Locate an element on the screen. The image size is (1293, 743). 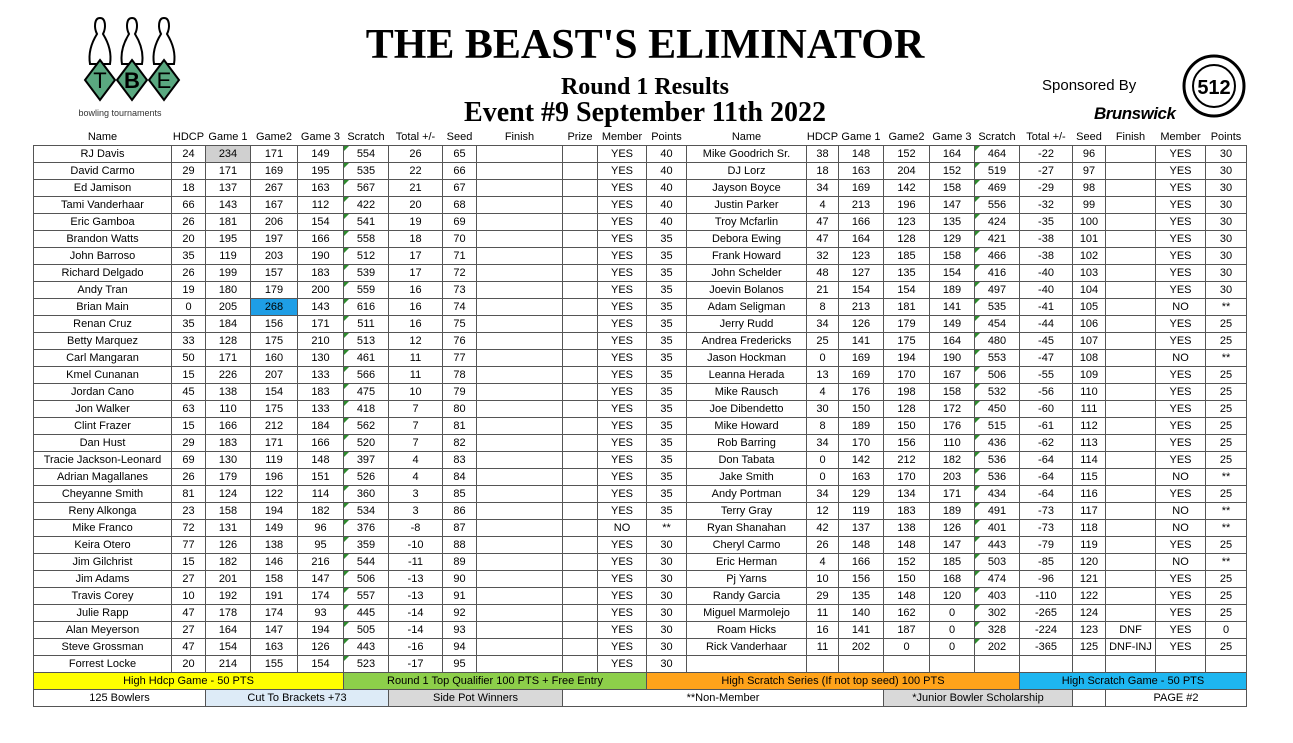
cell-right-game-3: 129 is located at coordinates (952, 239).